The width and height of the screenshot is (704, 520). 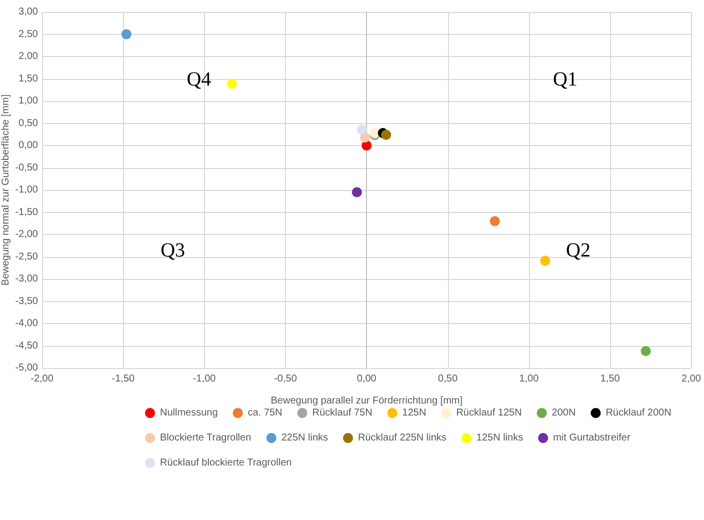 I want to click on y-tick-label: 2,00, so click(x=28, y=56).